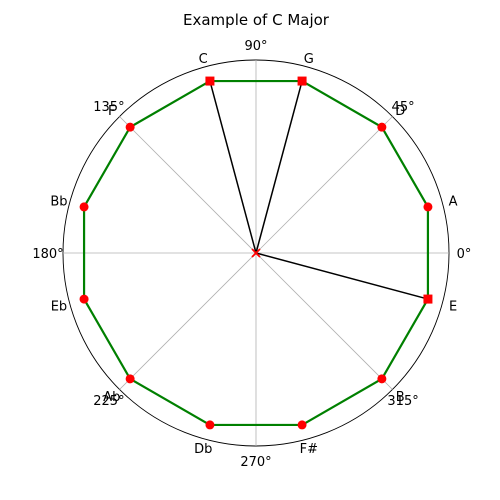  I want to click on note-label-Eb: Eb, so click(59, 306).